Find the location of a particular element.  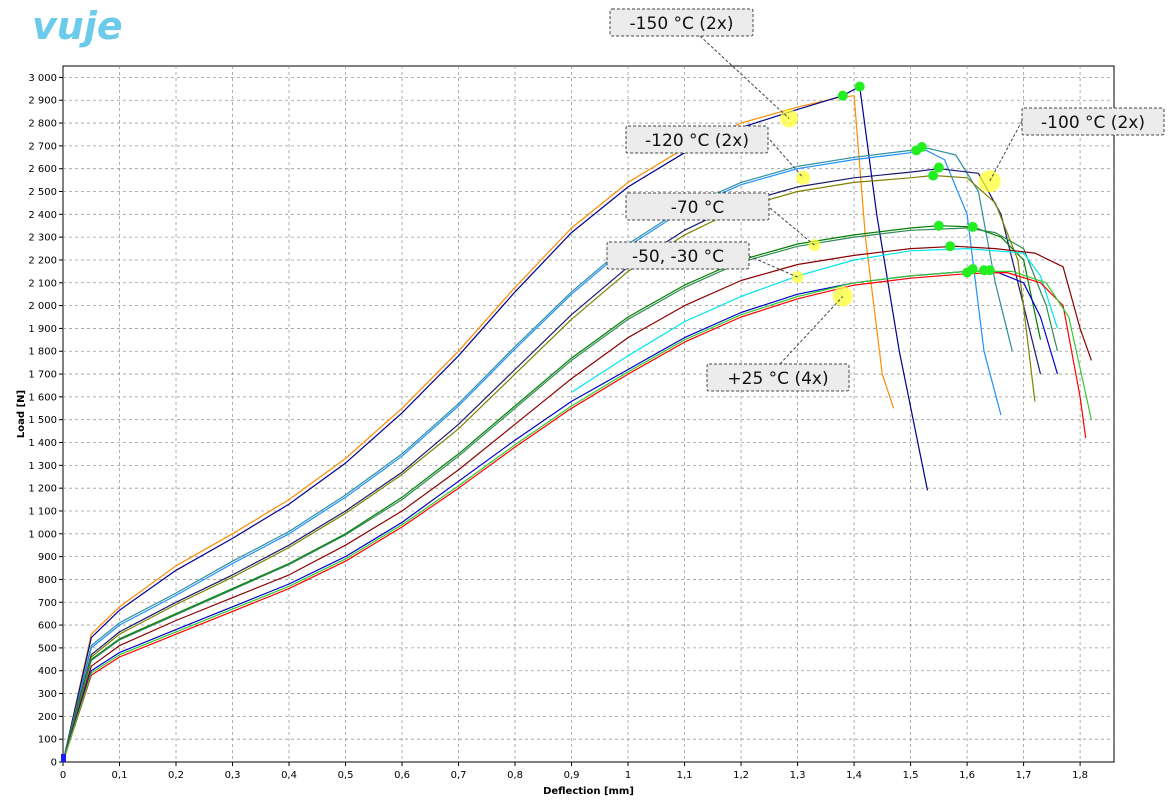

x-tick-label: 1 is located at coordinates (628, 775).